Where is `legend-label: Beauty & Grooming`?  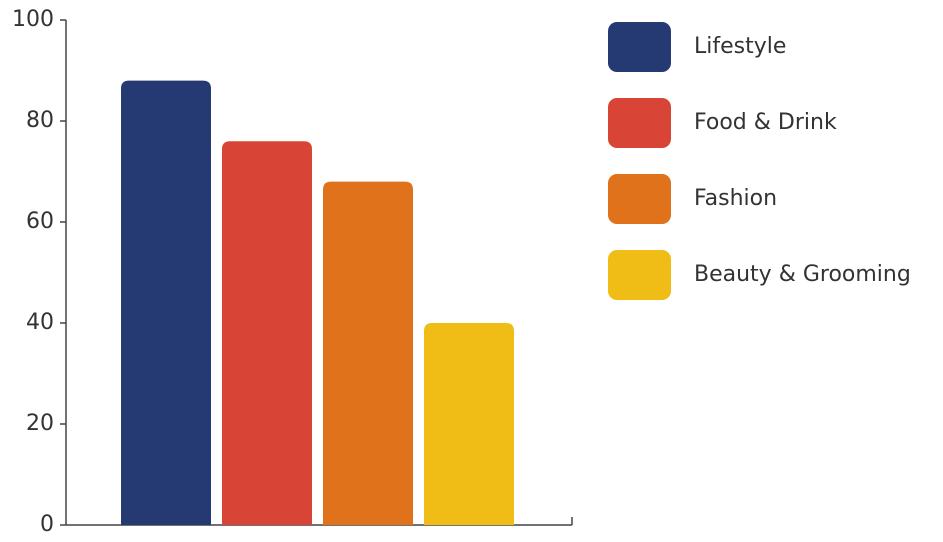 legend-label: Beauty & Grooming is located at coordinates (802, 274).